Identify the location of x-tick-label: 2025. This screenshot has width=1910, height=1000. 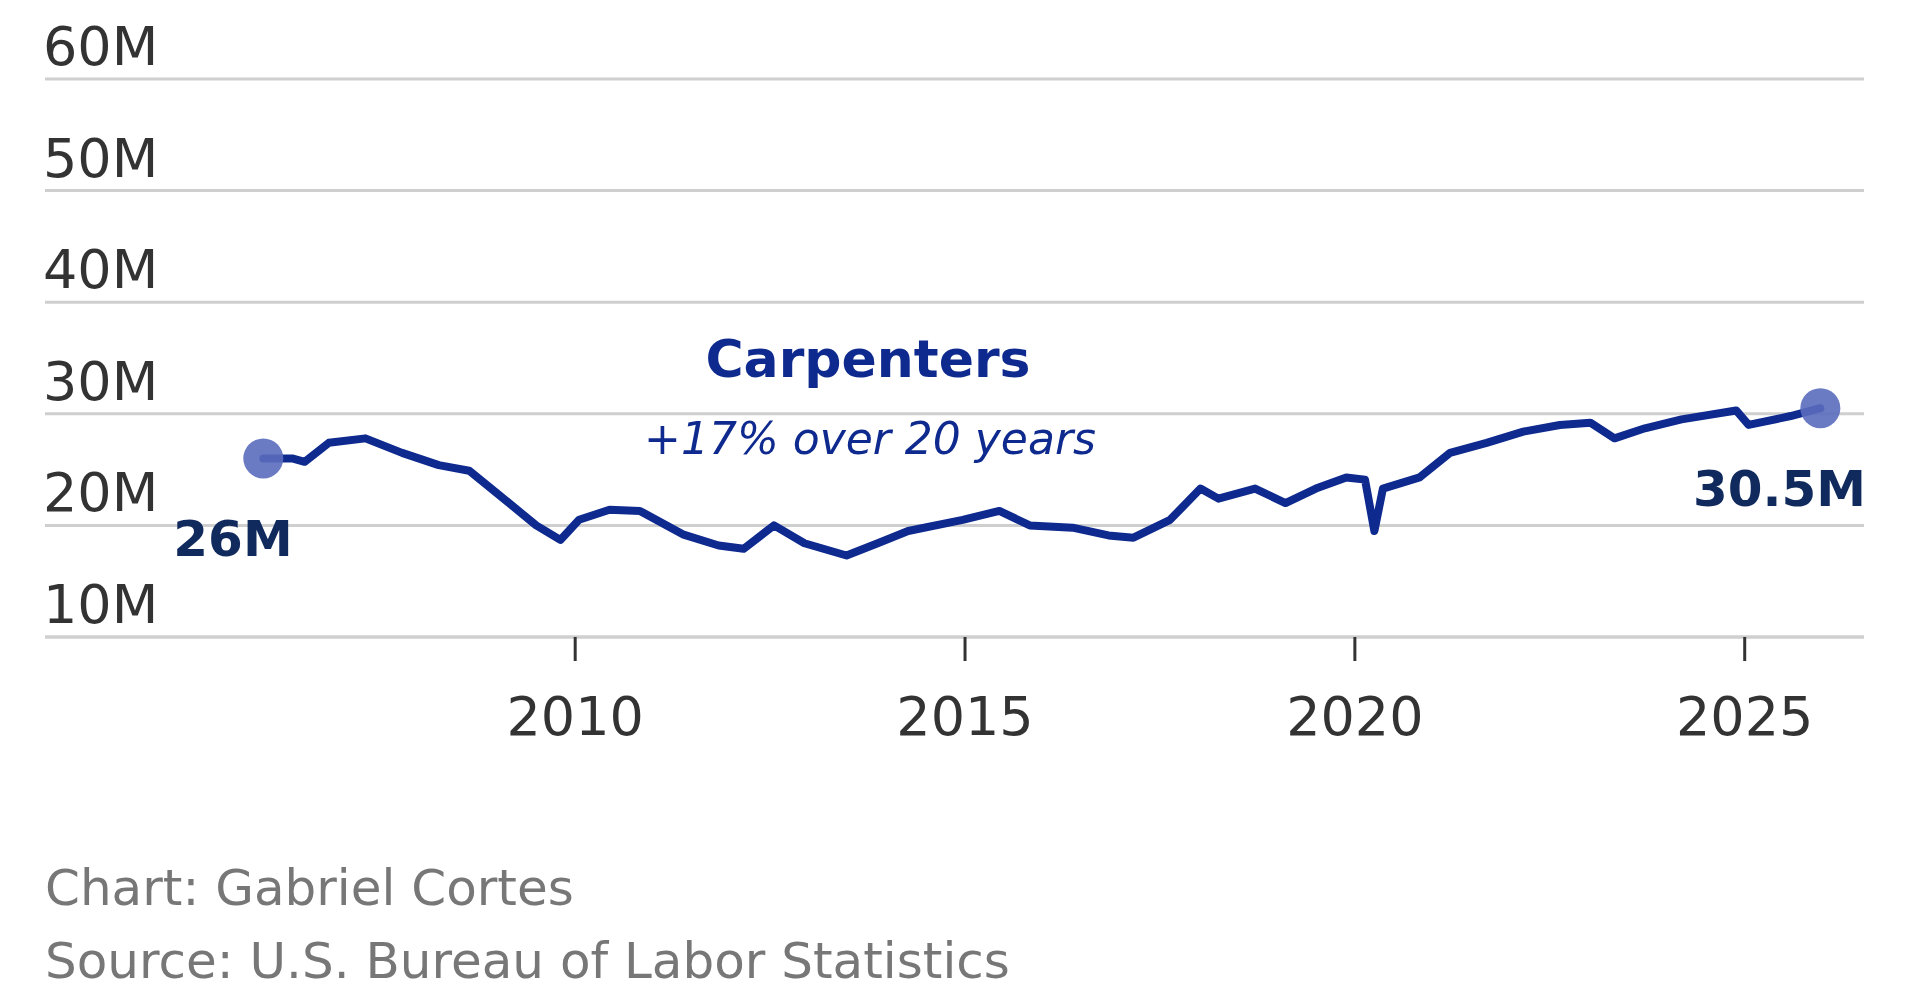
(1744, 716).